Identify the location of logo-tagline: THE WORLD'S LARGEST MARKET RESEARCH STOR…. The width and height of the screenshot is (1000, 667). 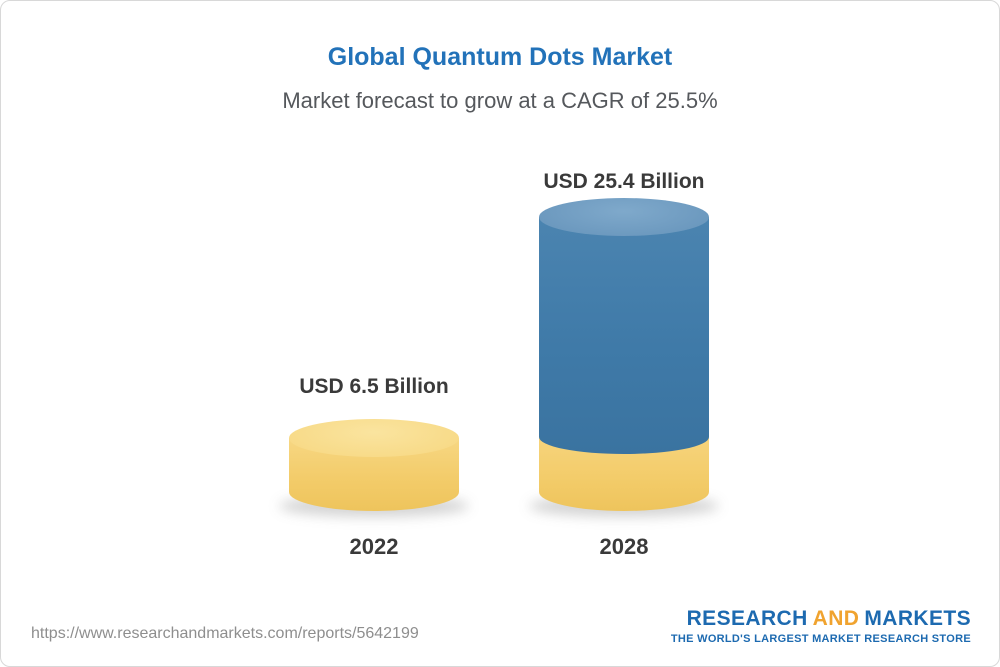
(820, 639).